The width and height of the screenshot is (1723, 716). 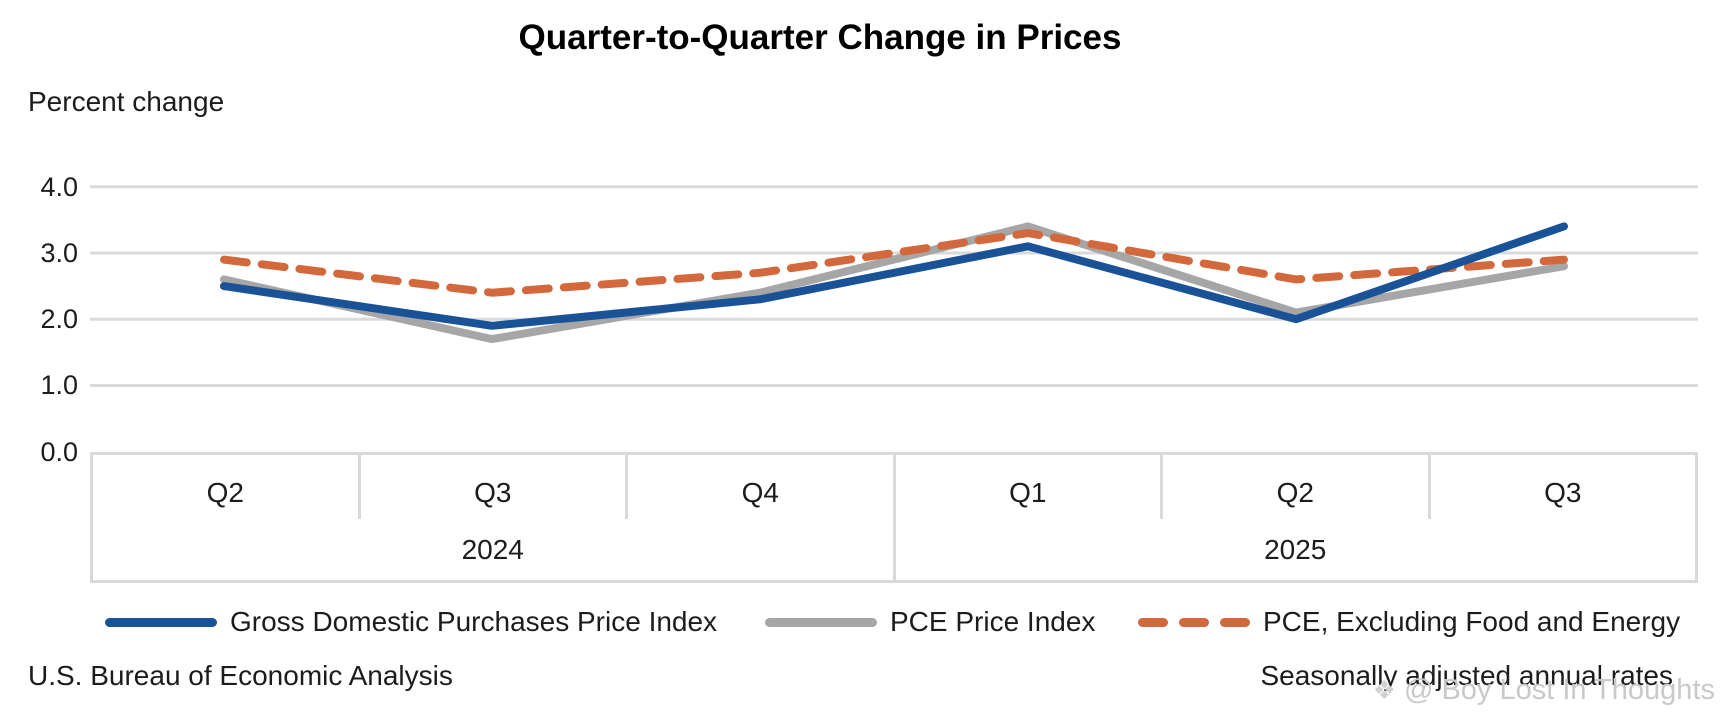 I want to click on quarter-row: Q2 Q3 Q4 Q1 Q2 Q3, so click(x=894, y=487).